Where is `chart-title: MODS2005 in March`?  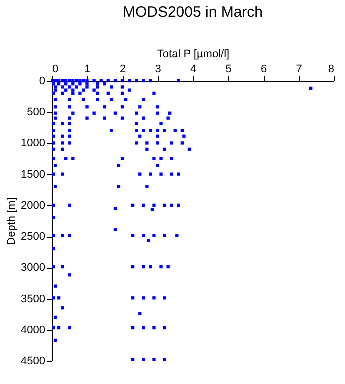
chart-title: MODS2005 in March is located at coordinates (193, 12).